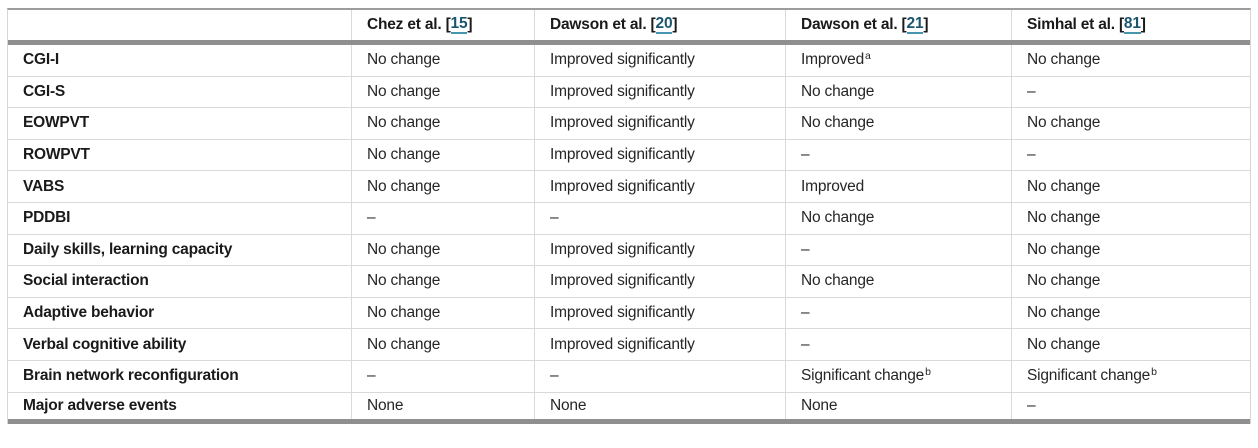 This screenshot has height=448, width=1258. Describe the element at coordinates (128, 249) in the screenshot. I see `row-label: Daily skills, learning capacity` at that location.